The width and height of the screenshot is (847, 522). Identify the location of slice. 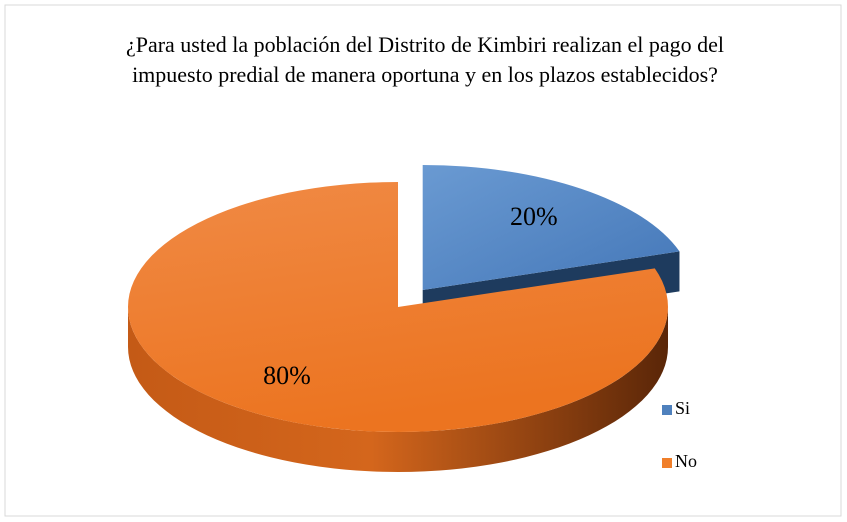
(551, 228).